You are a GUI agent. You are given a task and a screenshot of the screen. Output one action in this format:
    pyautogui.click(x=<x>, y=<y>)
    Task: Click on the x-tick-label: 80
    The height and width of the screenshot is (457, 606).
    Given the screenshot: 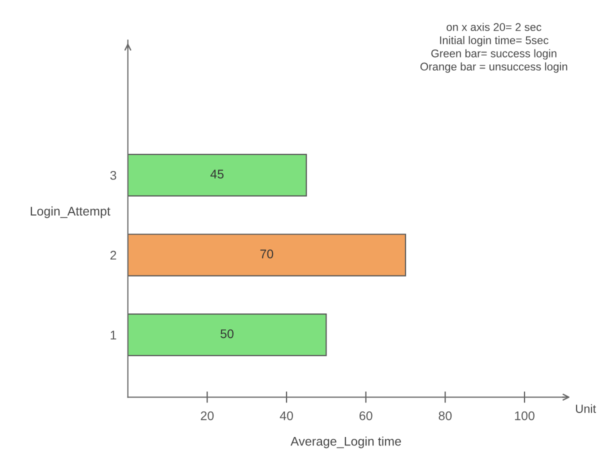 What is the action you would take?
    pyautogui.click(x=445, y=415)
    